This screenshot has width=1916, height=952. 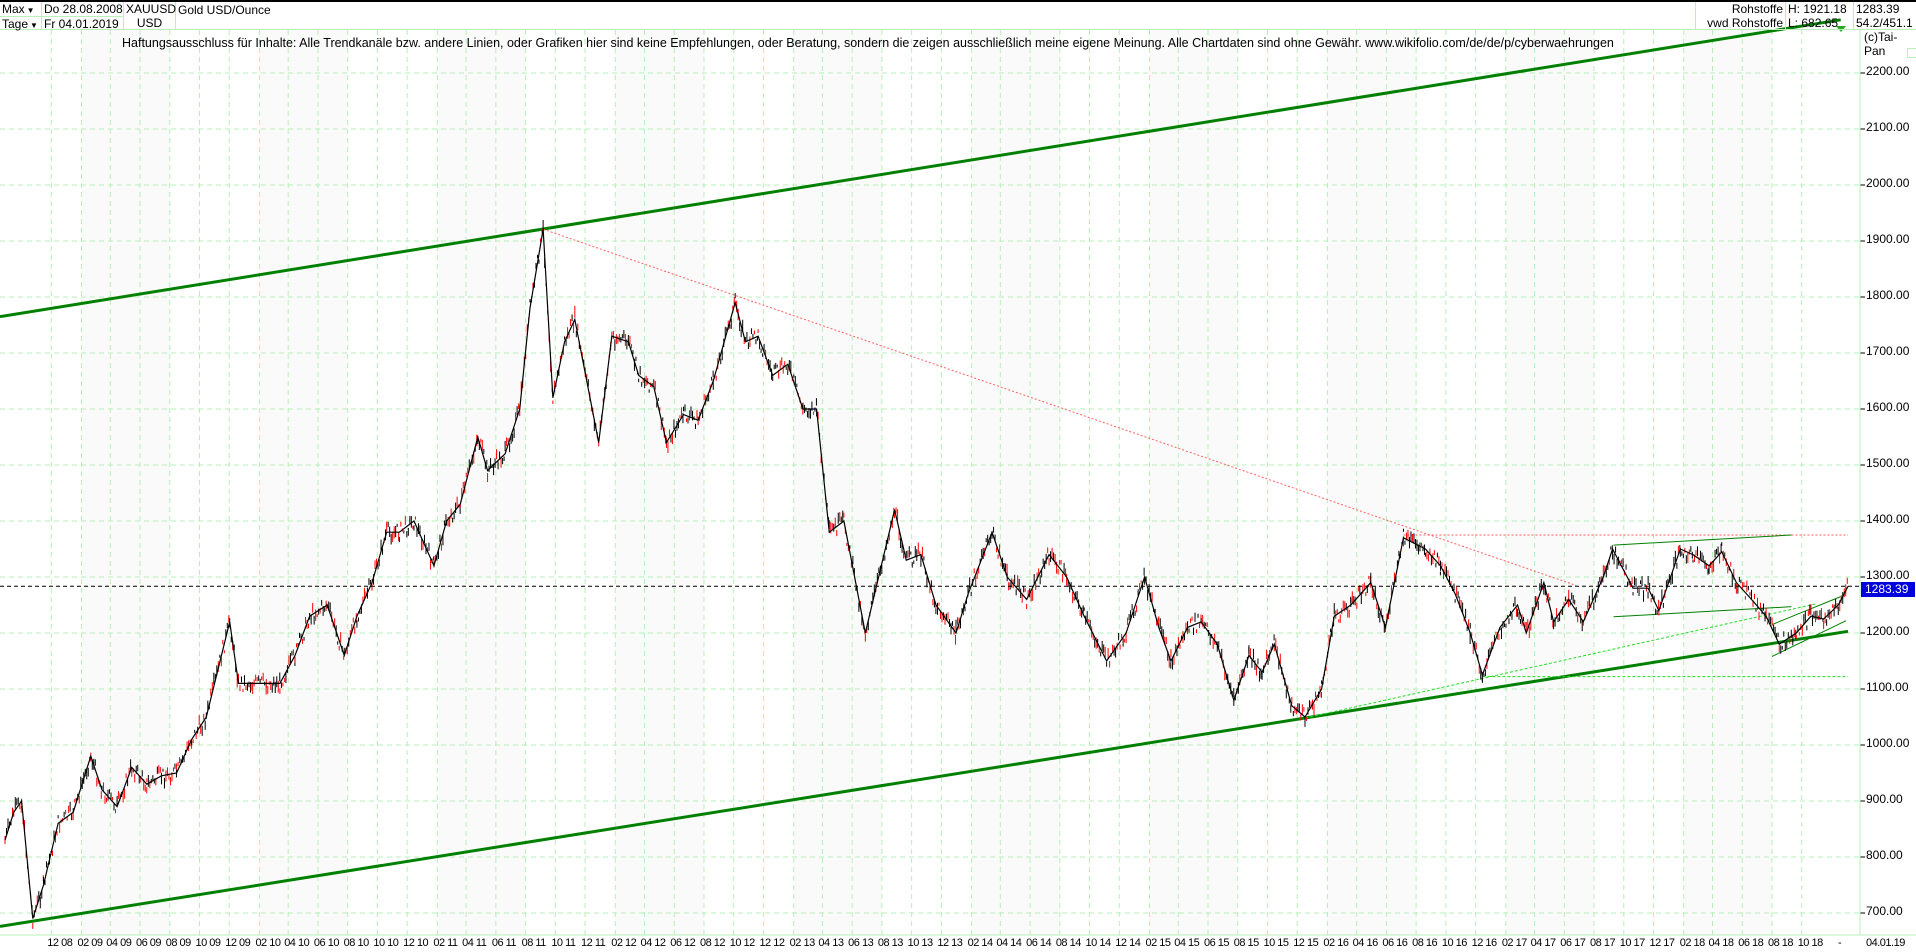 What do you see at coordinates (1702, 540) in the screenshot?
I see `trendline-triangle-upper` at bounding box center [1702, 540].